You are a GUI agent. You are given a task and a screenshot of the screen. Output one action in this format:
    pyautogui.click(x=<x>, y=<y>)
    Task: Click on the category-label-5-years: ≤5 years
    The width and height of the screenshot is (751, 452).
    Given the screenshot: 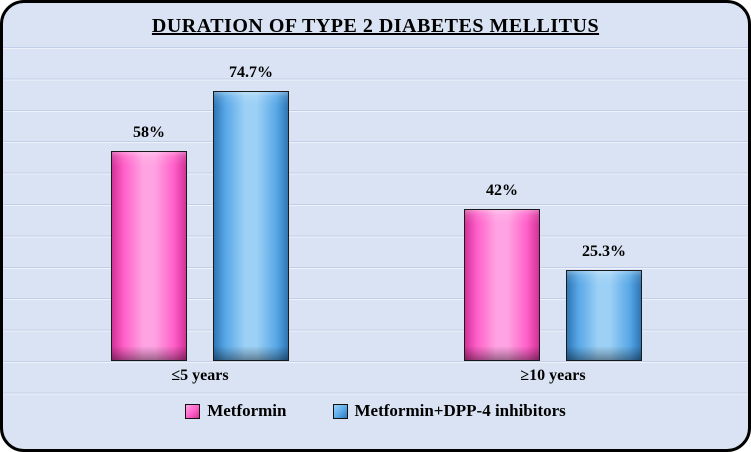 What is the action you would take?
    pyautogui.click(x=200, y=375)
    